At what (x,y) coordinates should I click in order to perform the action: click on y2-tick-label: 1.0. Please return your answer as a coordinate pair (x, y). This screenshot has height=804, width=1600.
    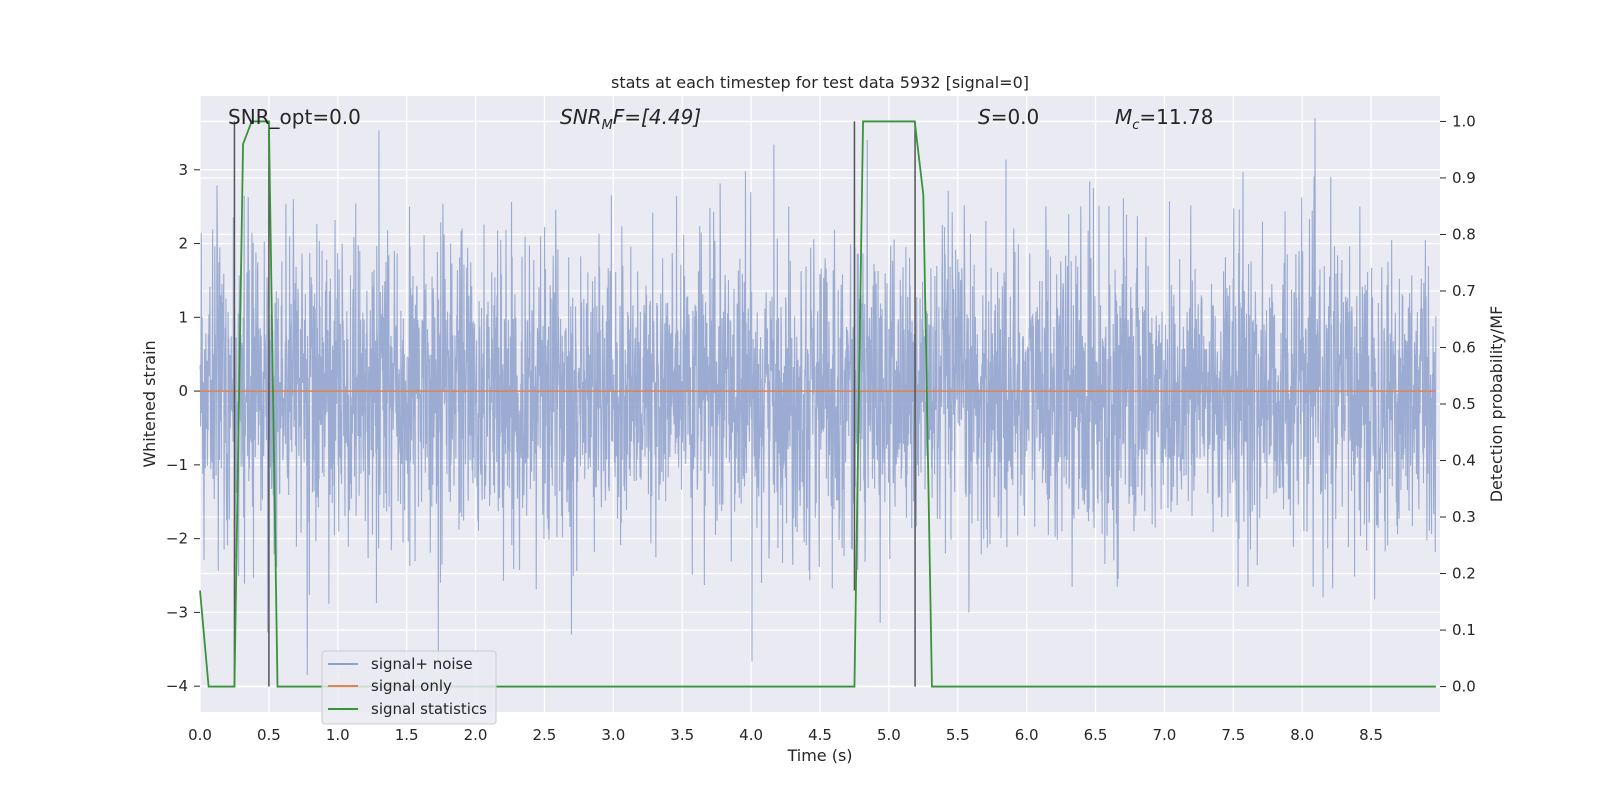
    Looking at the image, I should click on (1464, 121).